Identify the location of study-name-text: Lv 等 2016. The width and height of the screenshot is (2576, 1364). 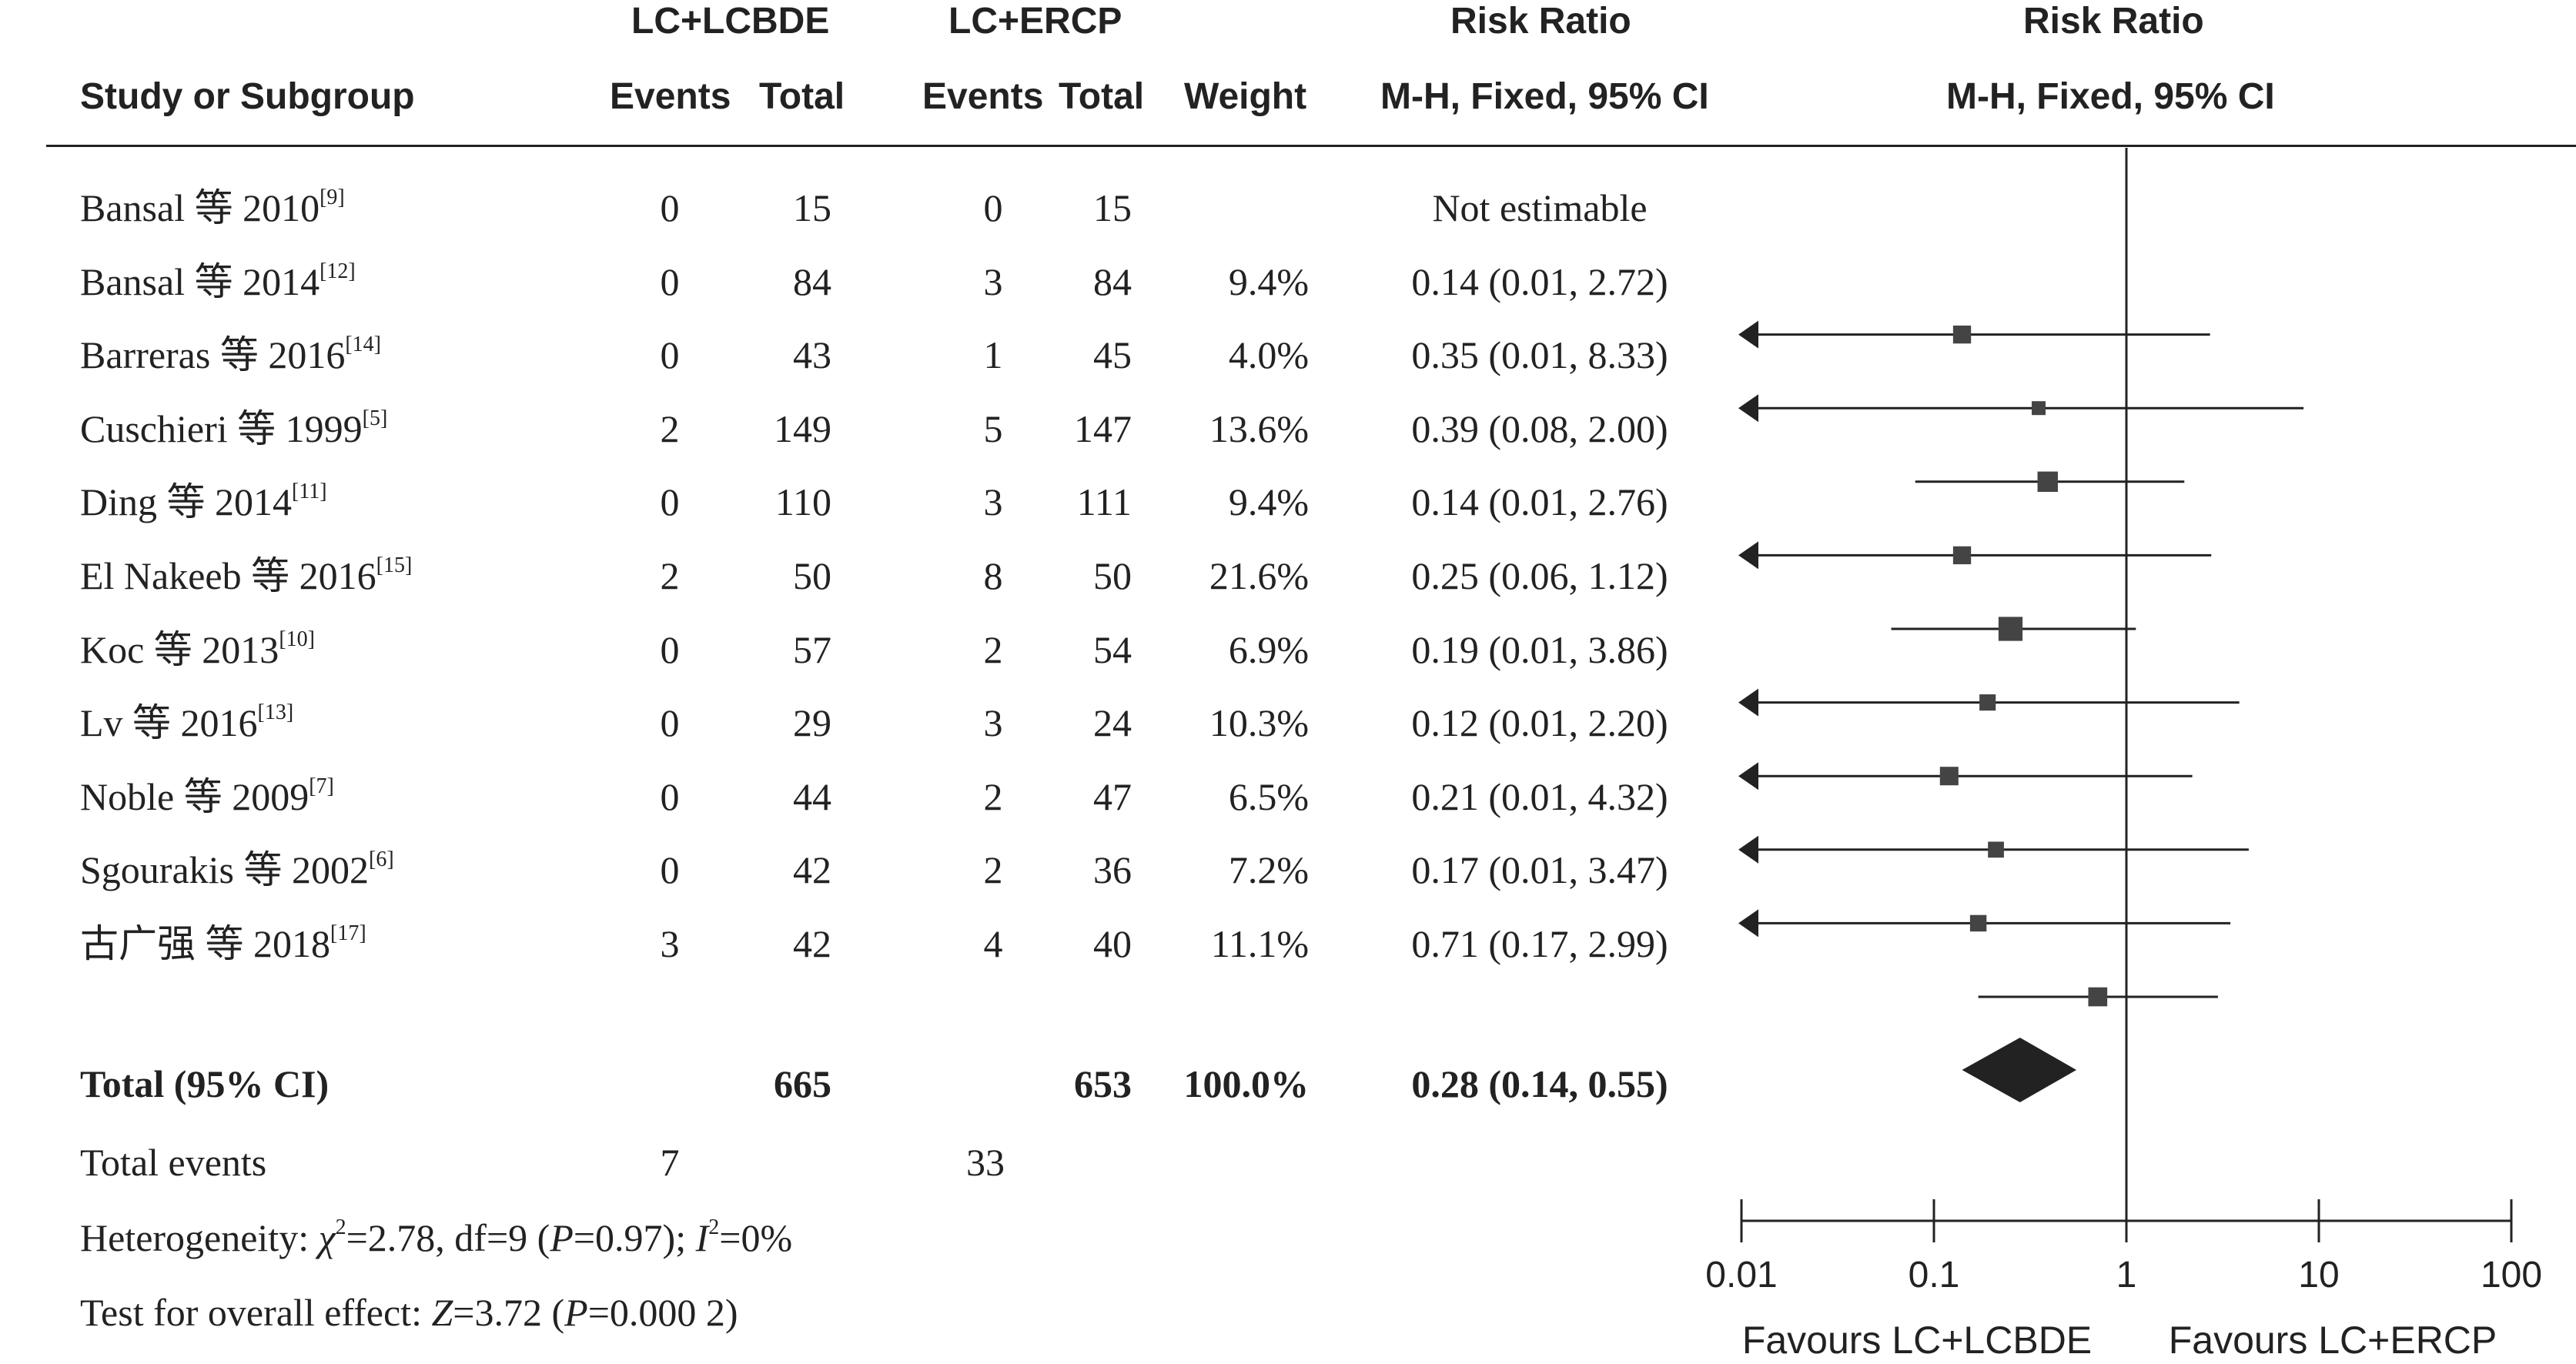
(169, 723).